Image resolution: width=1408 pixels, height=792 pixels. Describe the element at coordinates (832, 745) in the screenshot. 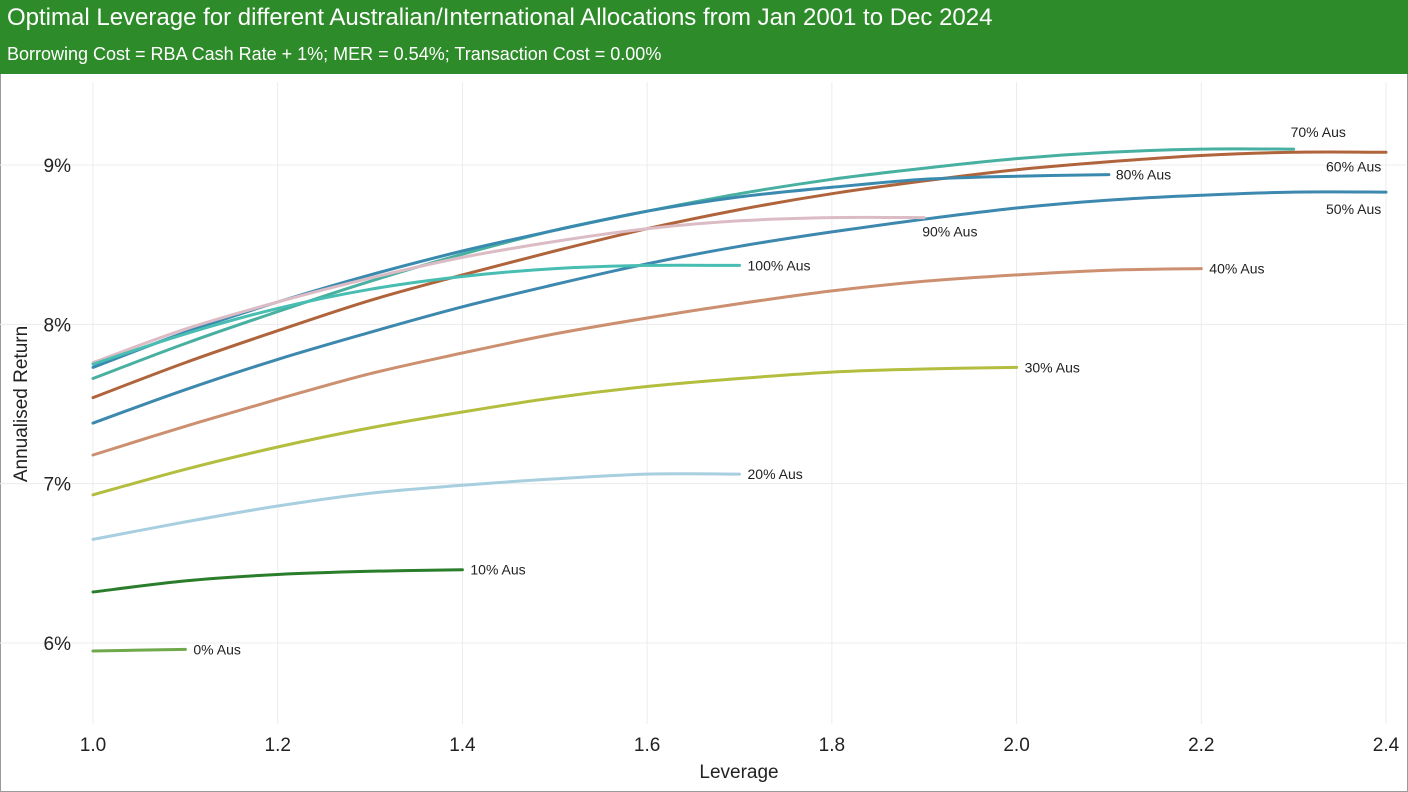

I see `x-tick-label: 1.8` at that location.